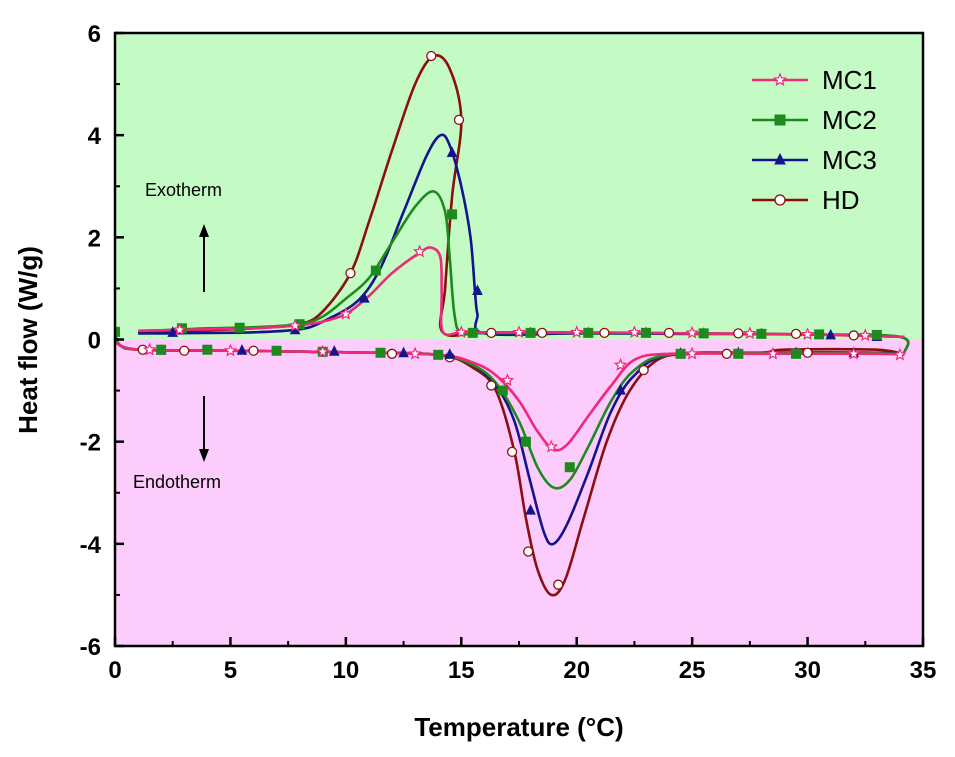 The width and height of the screenshot is (955, 757). Describe the element at coordinates (94, 34) in the screenshot. I see `y-tick-label: 6` at that location.